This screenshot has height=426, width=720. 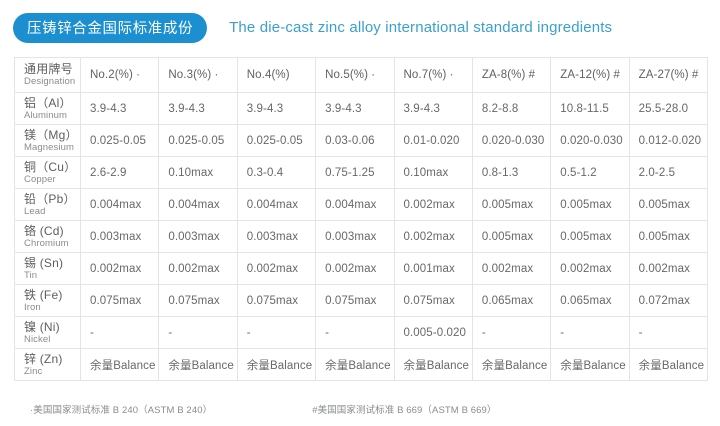 I want to click on element-name-en: Iron, so click(x=32, y=307).